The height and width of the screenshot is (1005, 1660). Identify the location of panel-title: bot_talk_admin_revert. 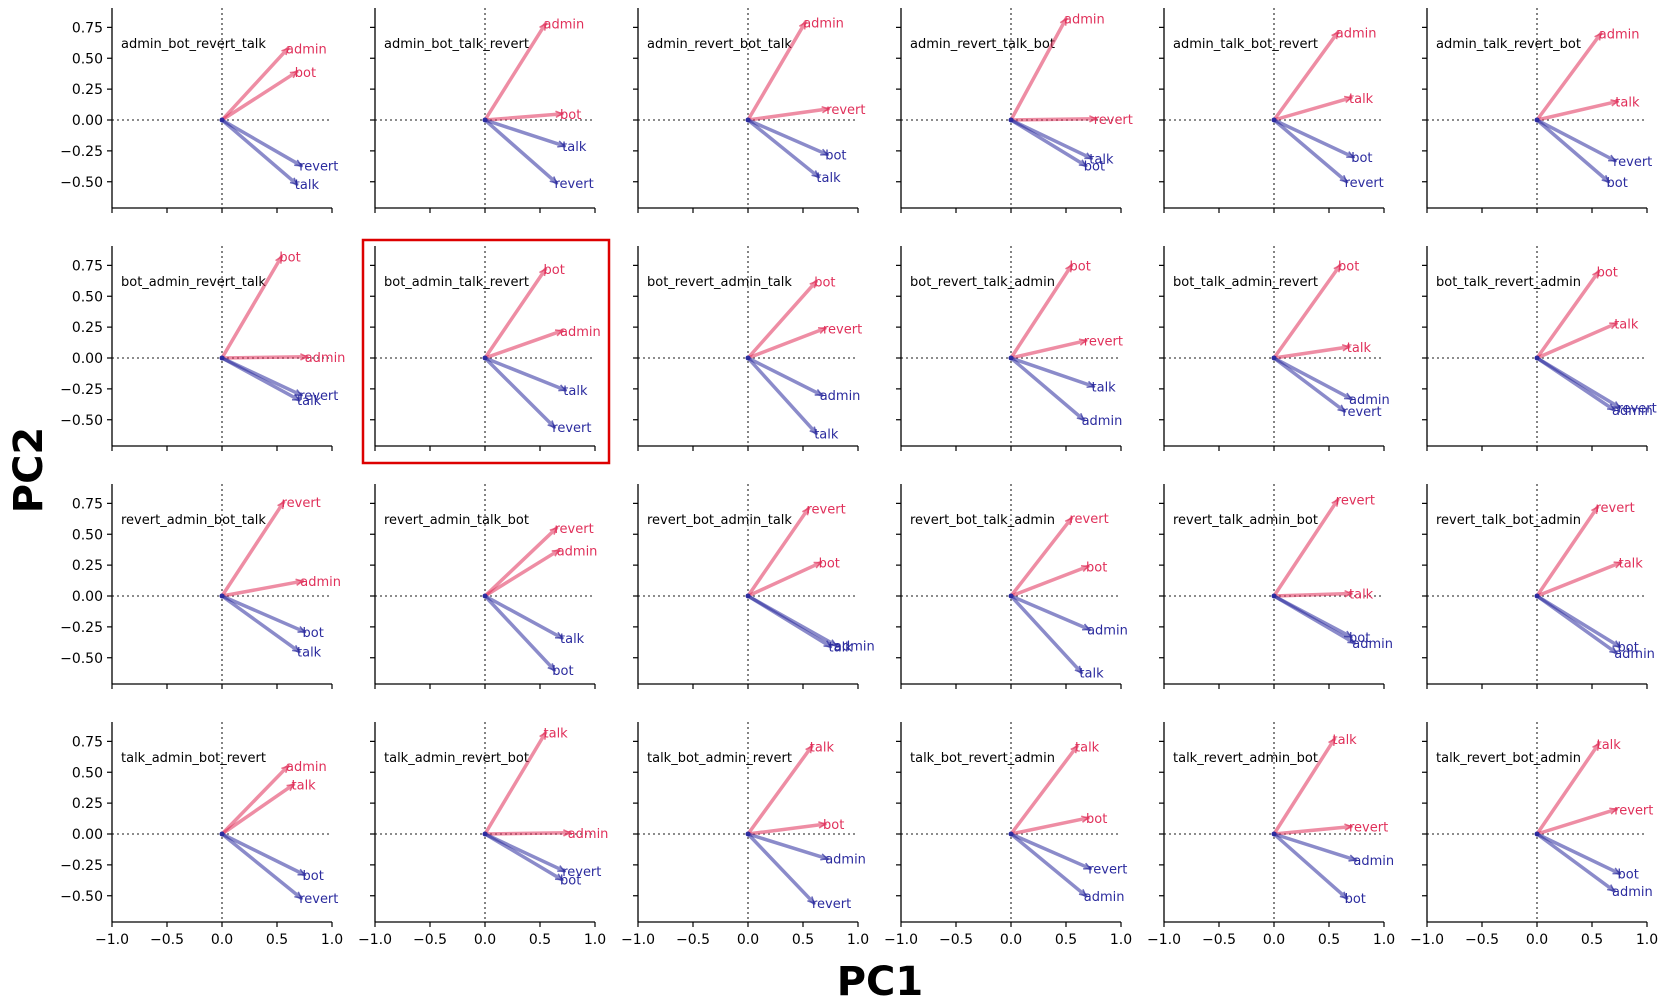
(1245, 282).